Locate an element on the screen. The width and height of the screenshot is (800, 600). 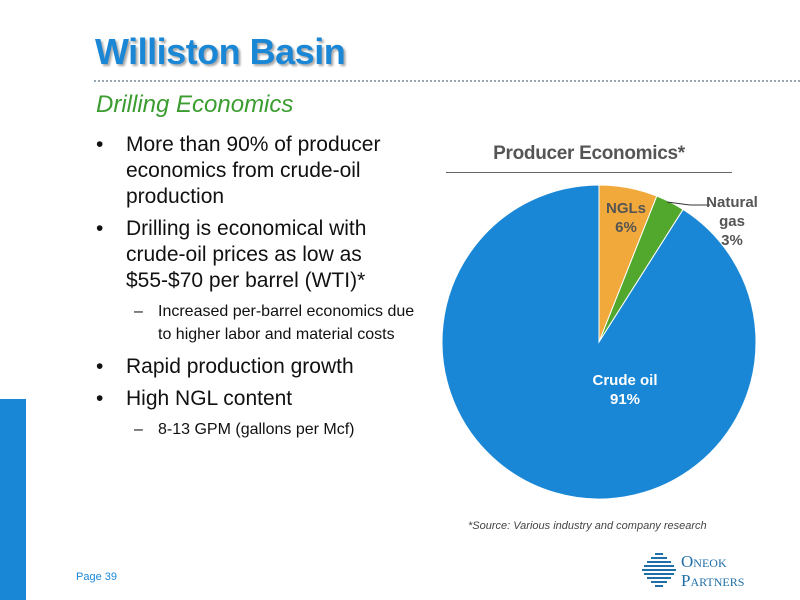
bullet-item: Rapid production growth is located at coordinates (259, 367).